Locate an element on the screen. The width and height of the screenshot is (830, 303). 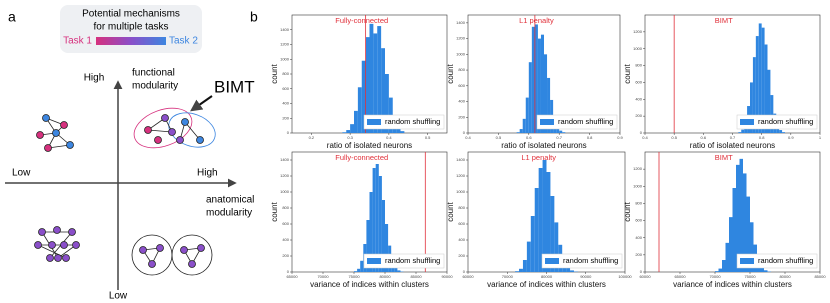
panel-label: a is located at coordinates (12, 17).